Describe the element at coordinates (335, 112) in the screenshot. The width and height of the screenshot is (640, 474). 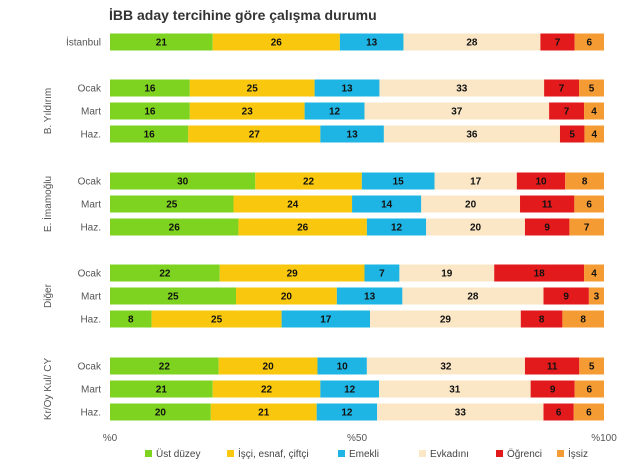
I see `segment-value-label: 12` at that location.